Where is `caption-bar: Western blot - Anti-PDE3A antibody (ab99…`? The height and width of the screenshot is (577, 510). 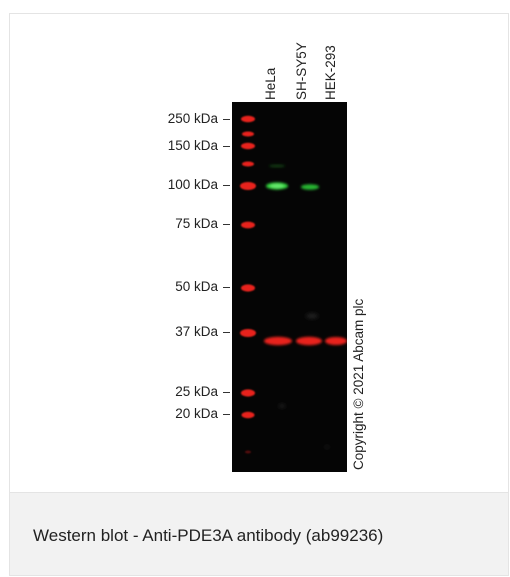
caption-bar: Western blot - Anti-PDE3A antibody (ab99… is located at coordinates (259, 533).